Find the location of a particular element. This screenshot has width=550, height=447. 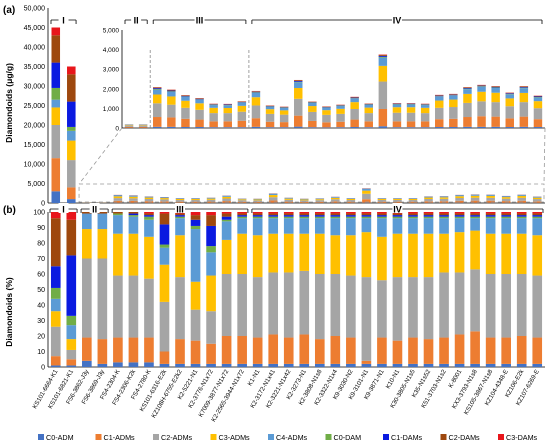

panel-b-group-III-label: III is located at coordinates (180, 210).